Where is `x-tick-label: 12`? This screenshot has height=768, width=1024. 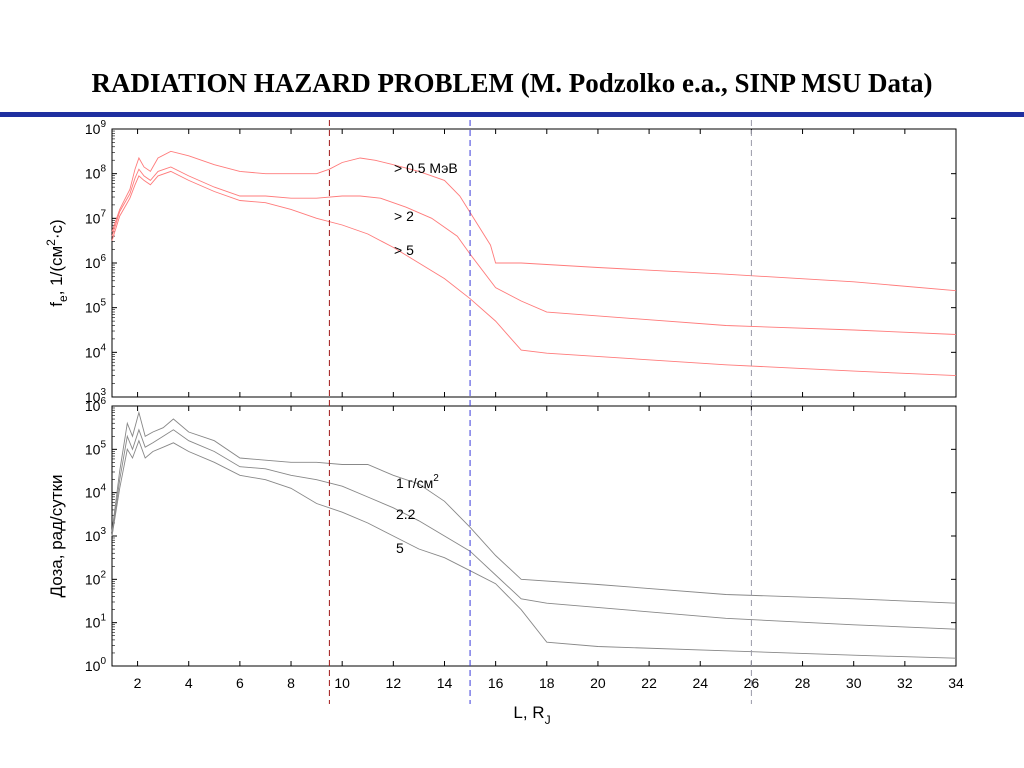
x-tick-label: 12 is located at coordinates (394, 683).